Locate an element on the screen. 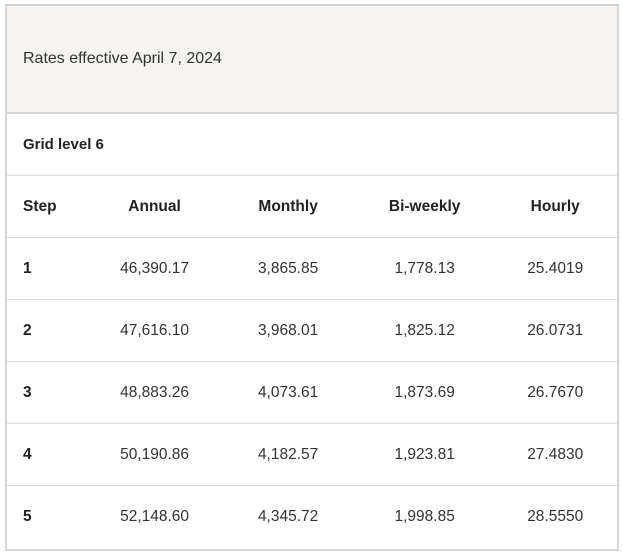 This screenshot has width=623, height=555. step-cell: 2 is located at coordinates (27, 330).